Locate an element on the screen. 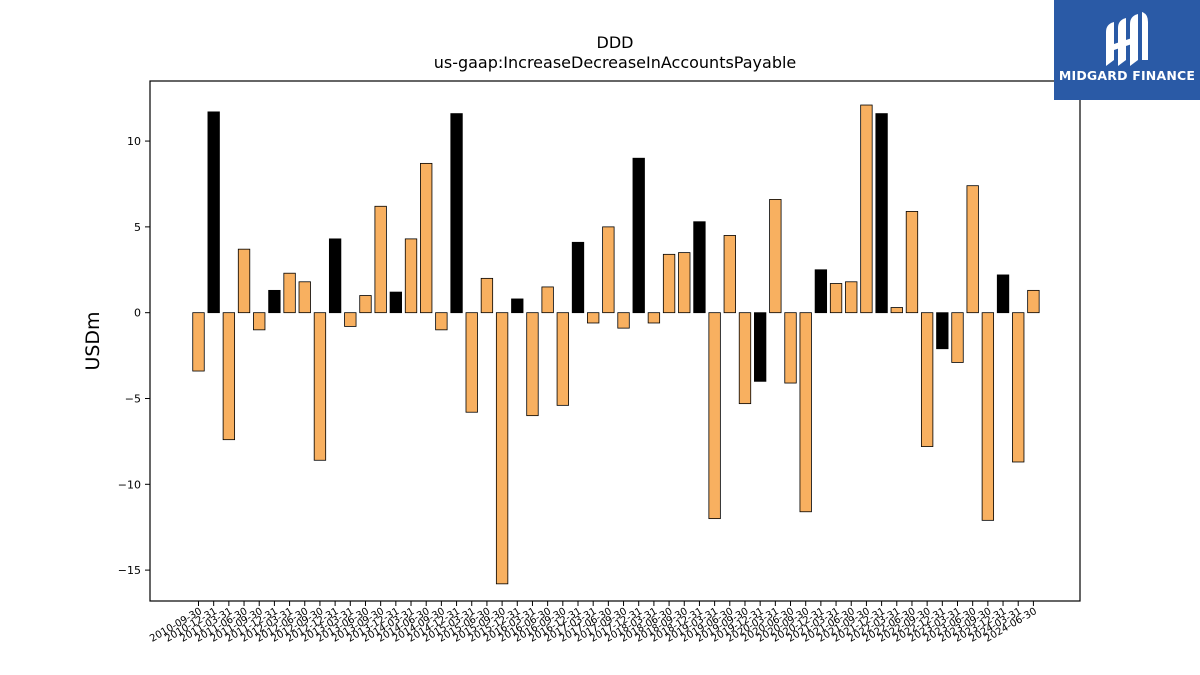 The width and height of the screenshot is (1200, 675). midgard-logo-icon is located at coordinates (1127, 39).